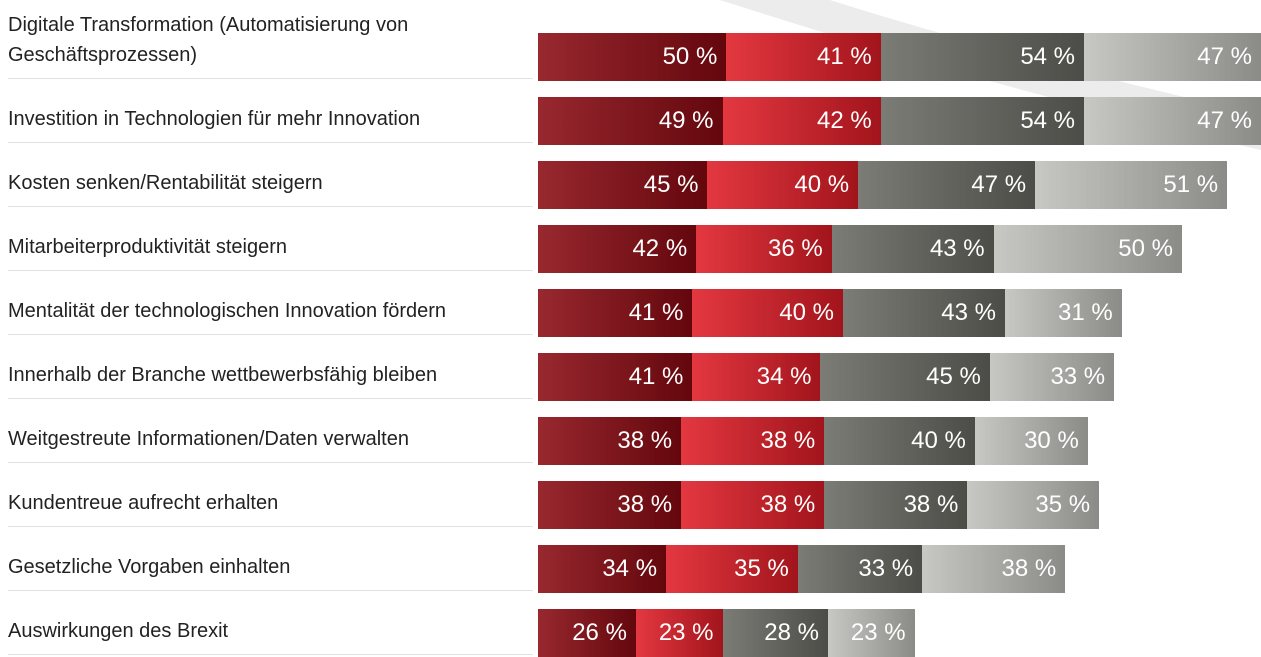  I want to click on value-label: 31 %, so click(1085, 312).